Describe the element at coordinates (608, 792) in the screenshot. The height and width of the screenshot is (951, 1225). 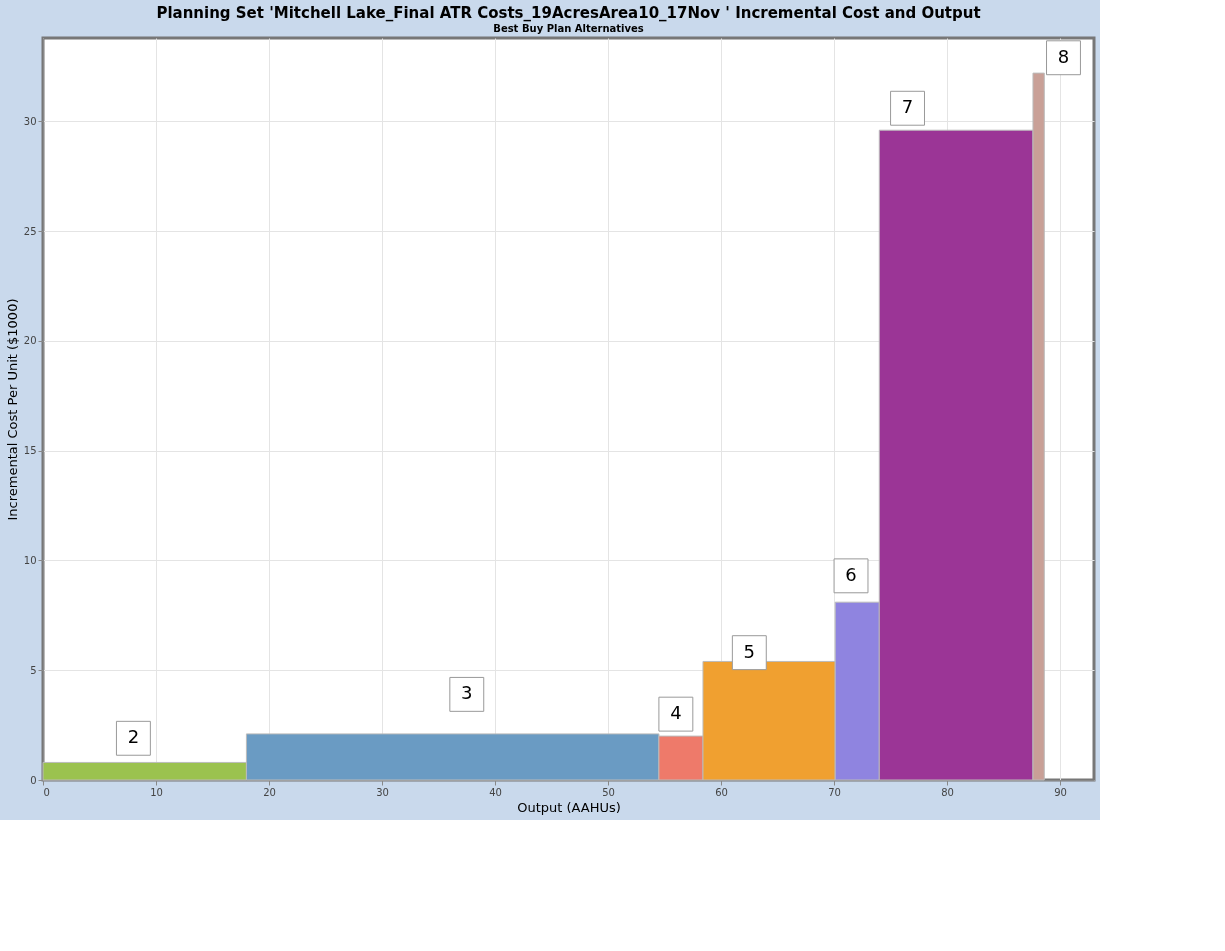
I see `x-tick-label: 50` at that location.